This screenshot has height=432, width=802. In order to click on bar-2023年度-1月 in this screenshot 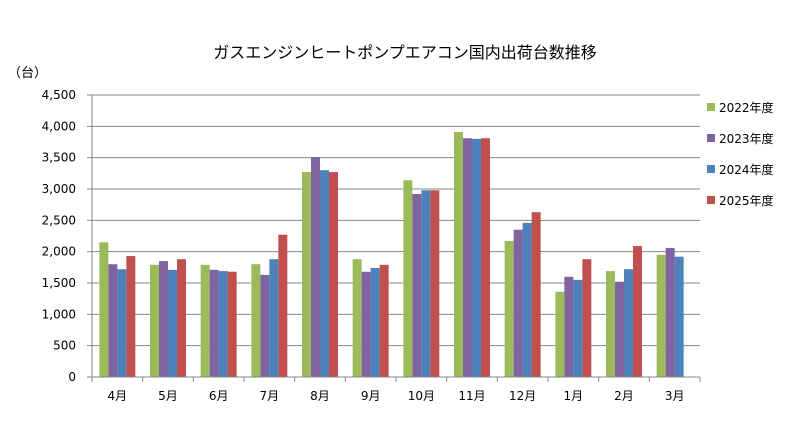, I will do `click(569, 326)`.